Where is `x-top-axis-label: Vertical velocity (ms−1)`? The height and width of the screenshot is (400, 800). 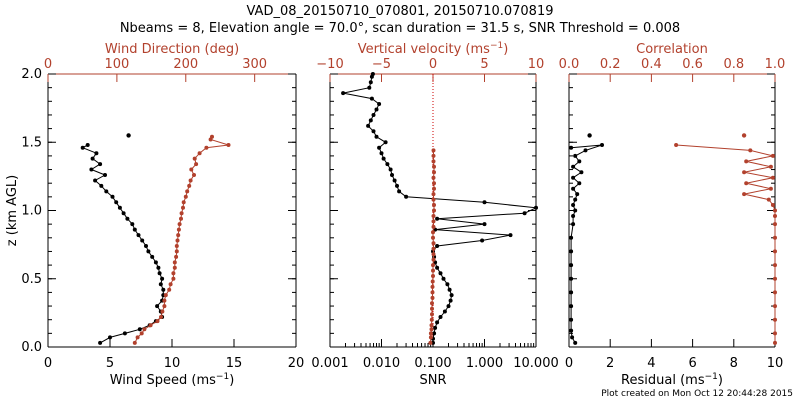
x-top-axis-label: Vertical velocity (ms−1) is located at coordinates (433, 49).